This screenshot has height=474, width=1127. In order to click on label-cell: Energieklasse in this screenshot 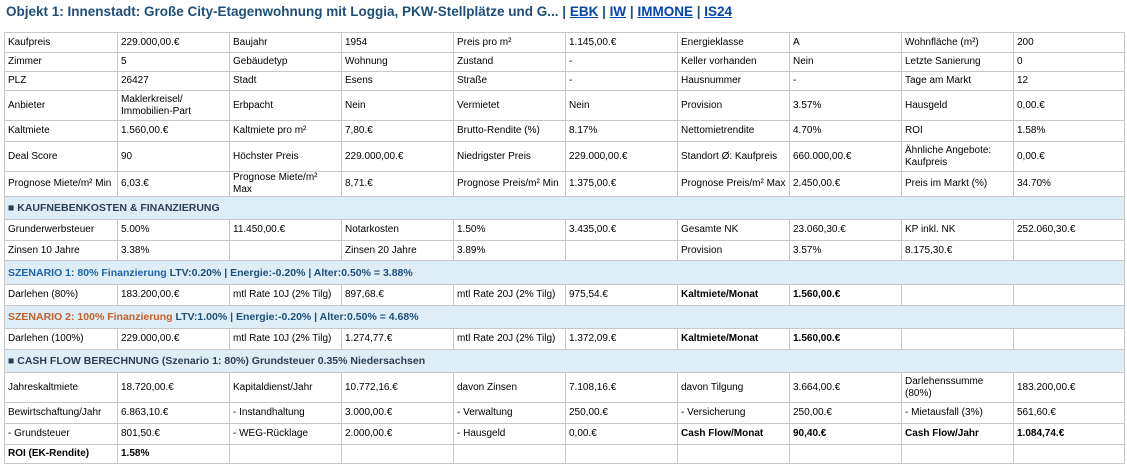, I will do `click(733, 42)`.